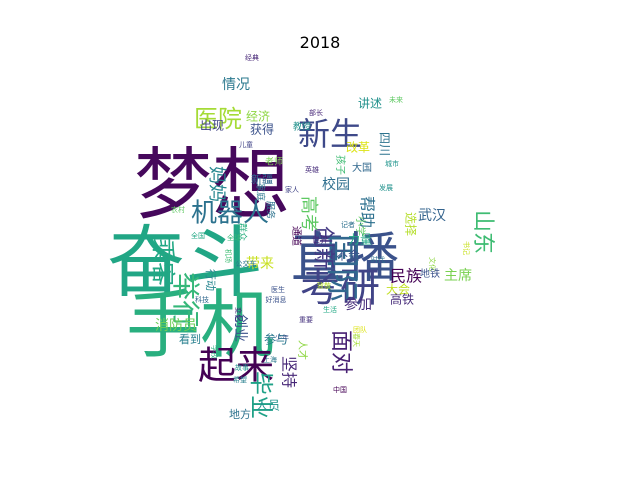  Describe the element at coordinates (292, 189) in the screenshot. I see `word-78: 家人` at that location.